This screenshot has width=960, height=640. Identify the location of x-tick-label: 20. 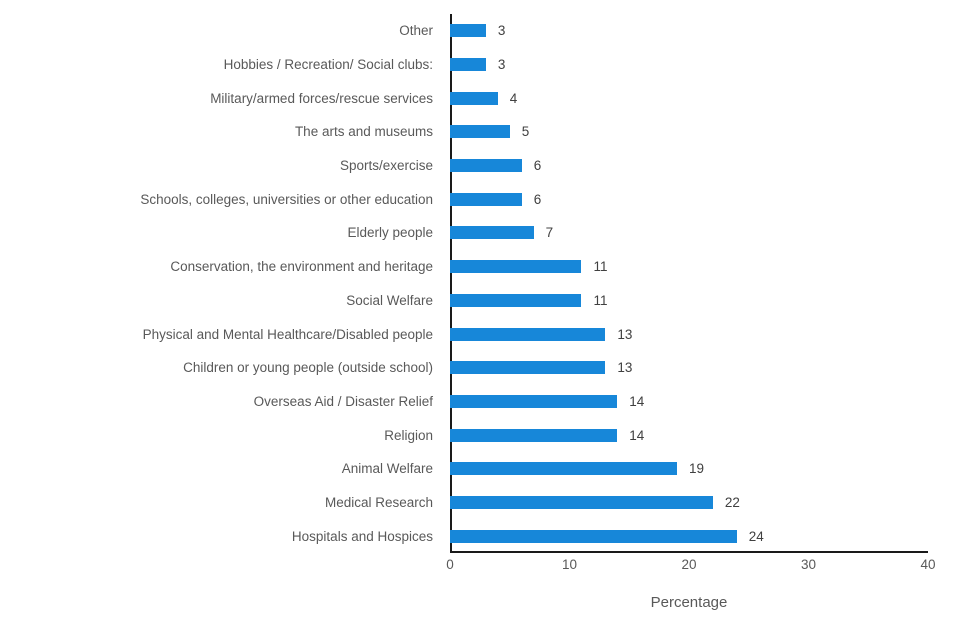
(689, 564).